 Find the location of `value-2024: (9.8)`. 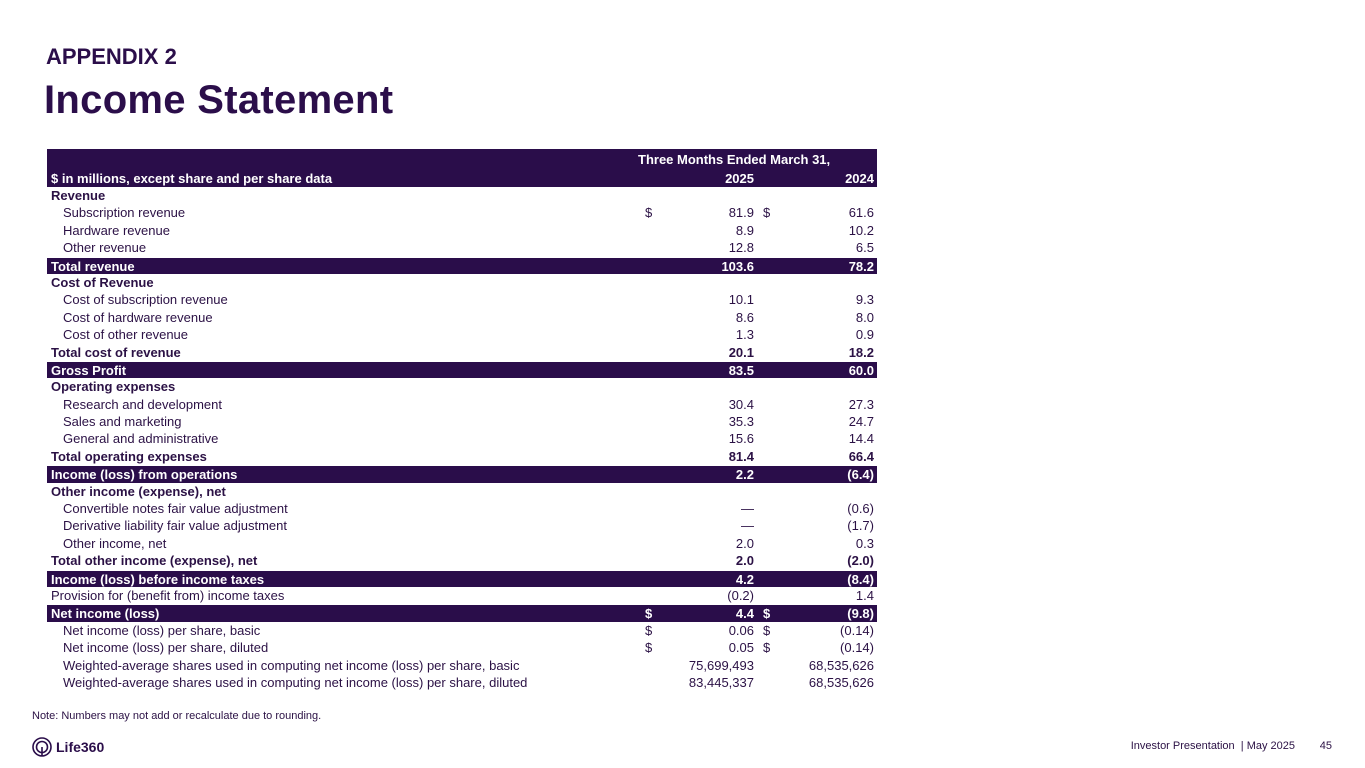

value-2024: (9.8) is located at coordinates (860, 614).